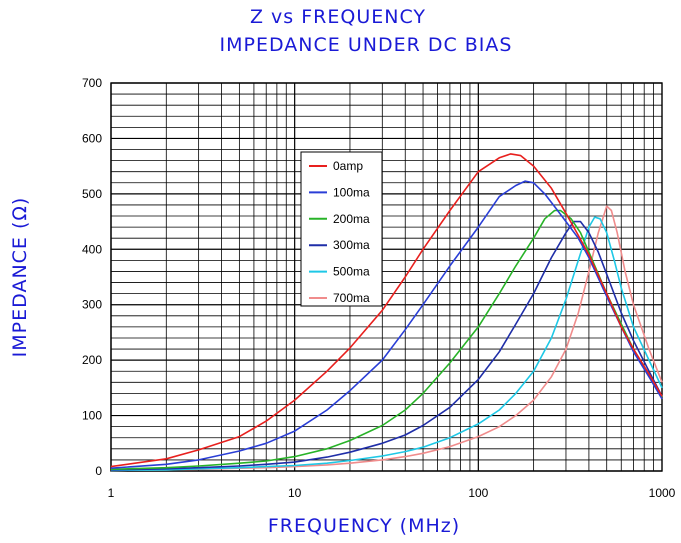  Describe the element at coordinates (478, 493) in the screenshot. I see `x-tick-label: 100` at that location.